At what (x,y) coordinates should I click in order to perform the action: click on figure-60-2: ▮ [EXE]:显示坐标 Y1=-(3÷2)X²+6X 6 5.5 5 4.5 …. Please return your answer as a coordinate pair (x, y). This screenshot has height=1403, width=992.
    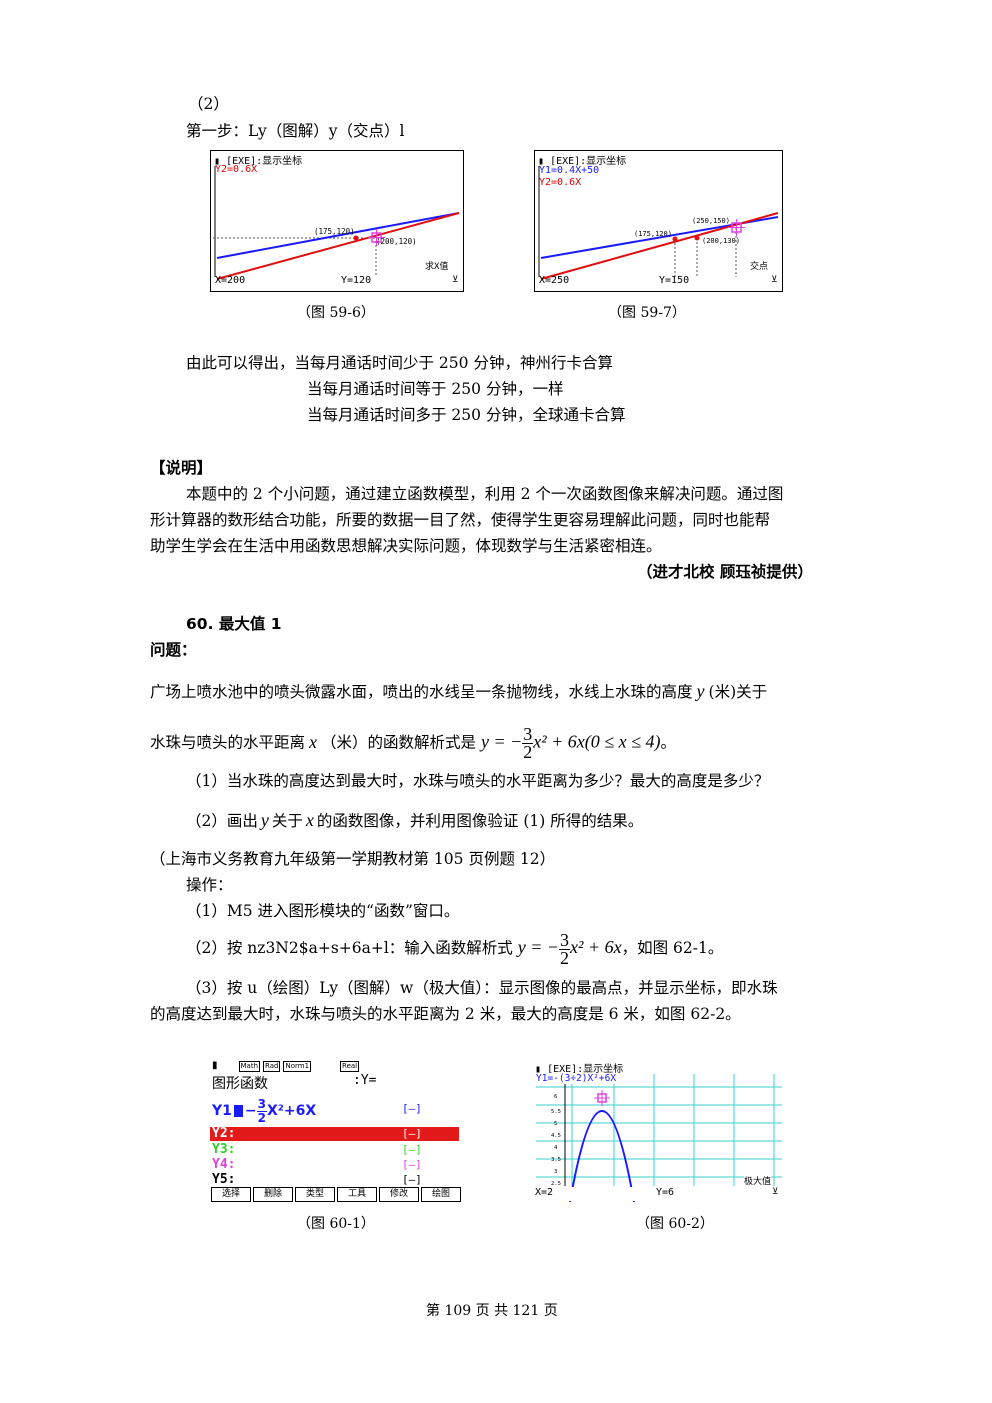
    Looking at the image, I should click on (658, 1131).